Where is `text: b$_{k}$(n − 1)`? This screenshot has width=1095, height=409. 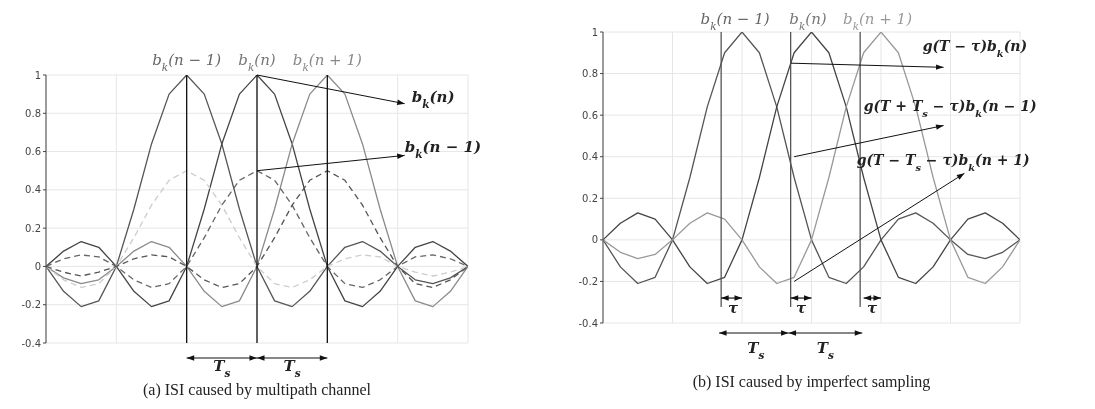
text: b$_{k}$(n − 1) is located at coordinates (187, 62).